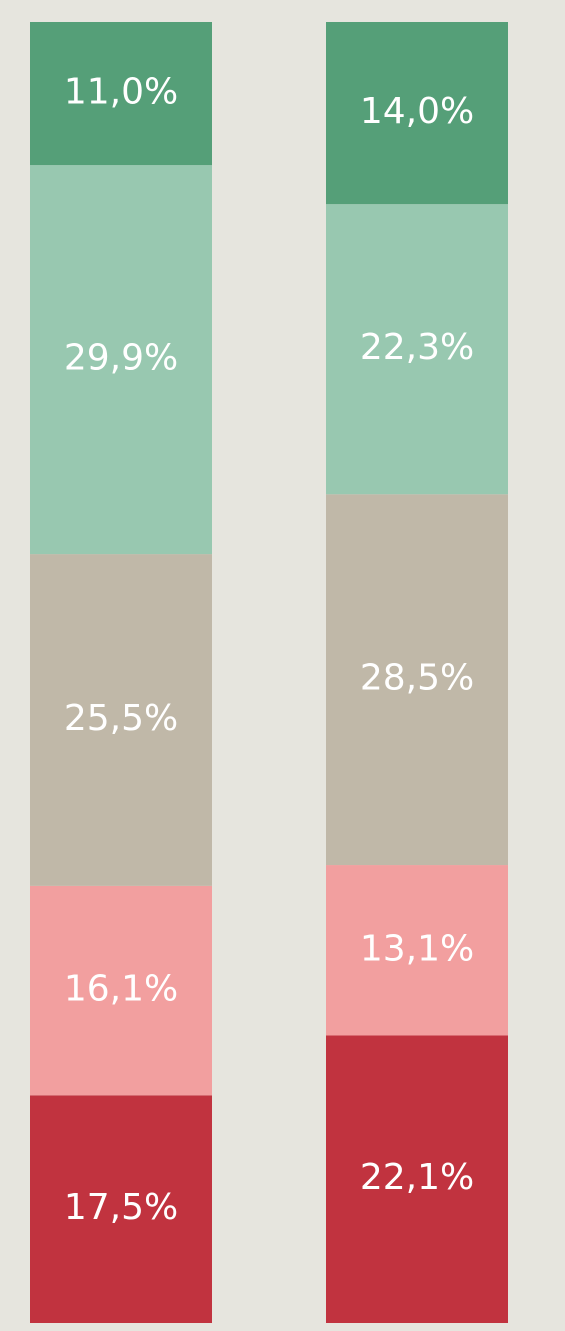  I want to click on data-label: 14,0%, so click(417, 111).